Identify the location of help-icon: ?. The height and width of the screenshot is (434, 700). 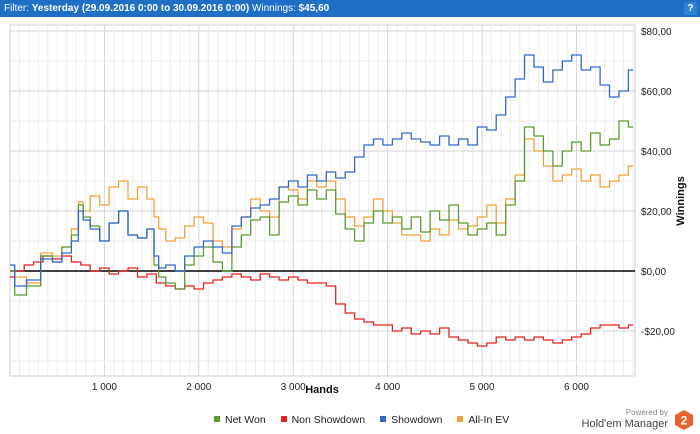
(690, 8).